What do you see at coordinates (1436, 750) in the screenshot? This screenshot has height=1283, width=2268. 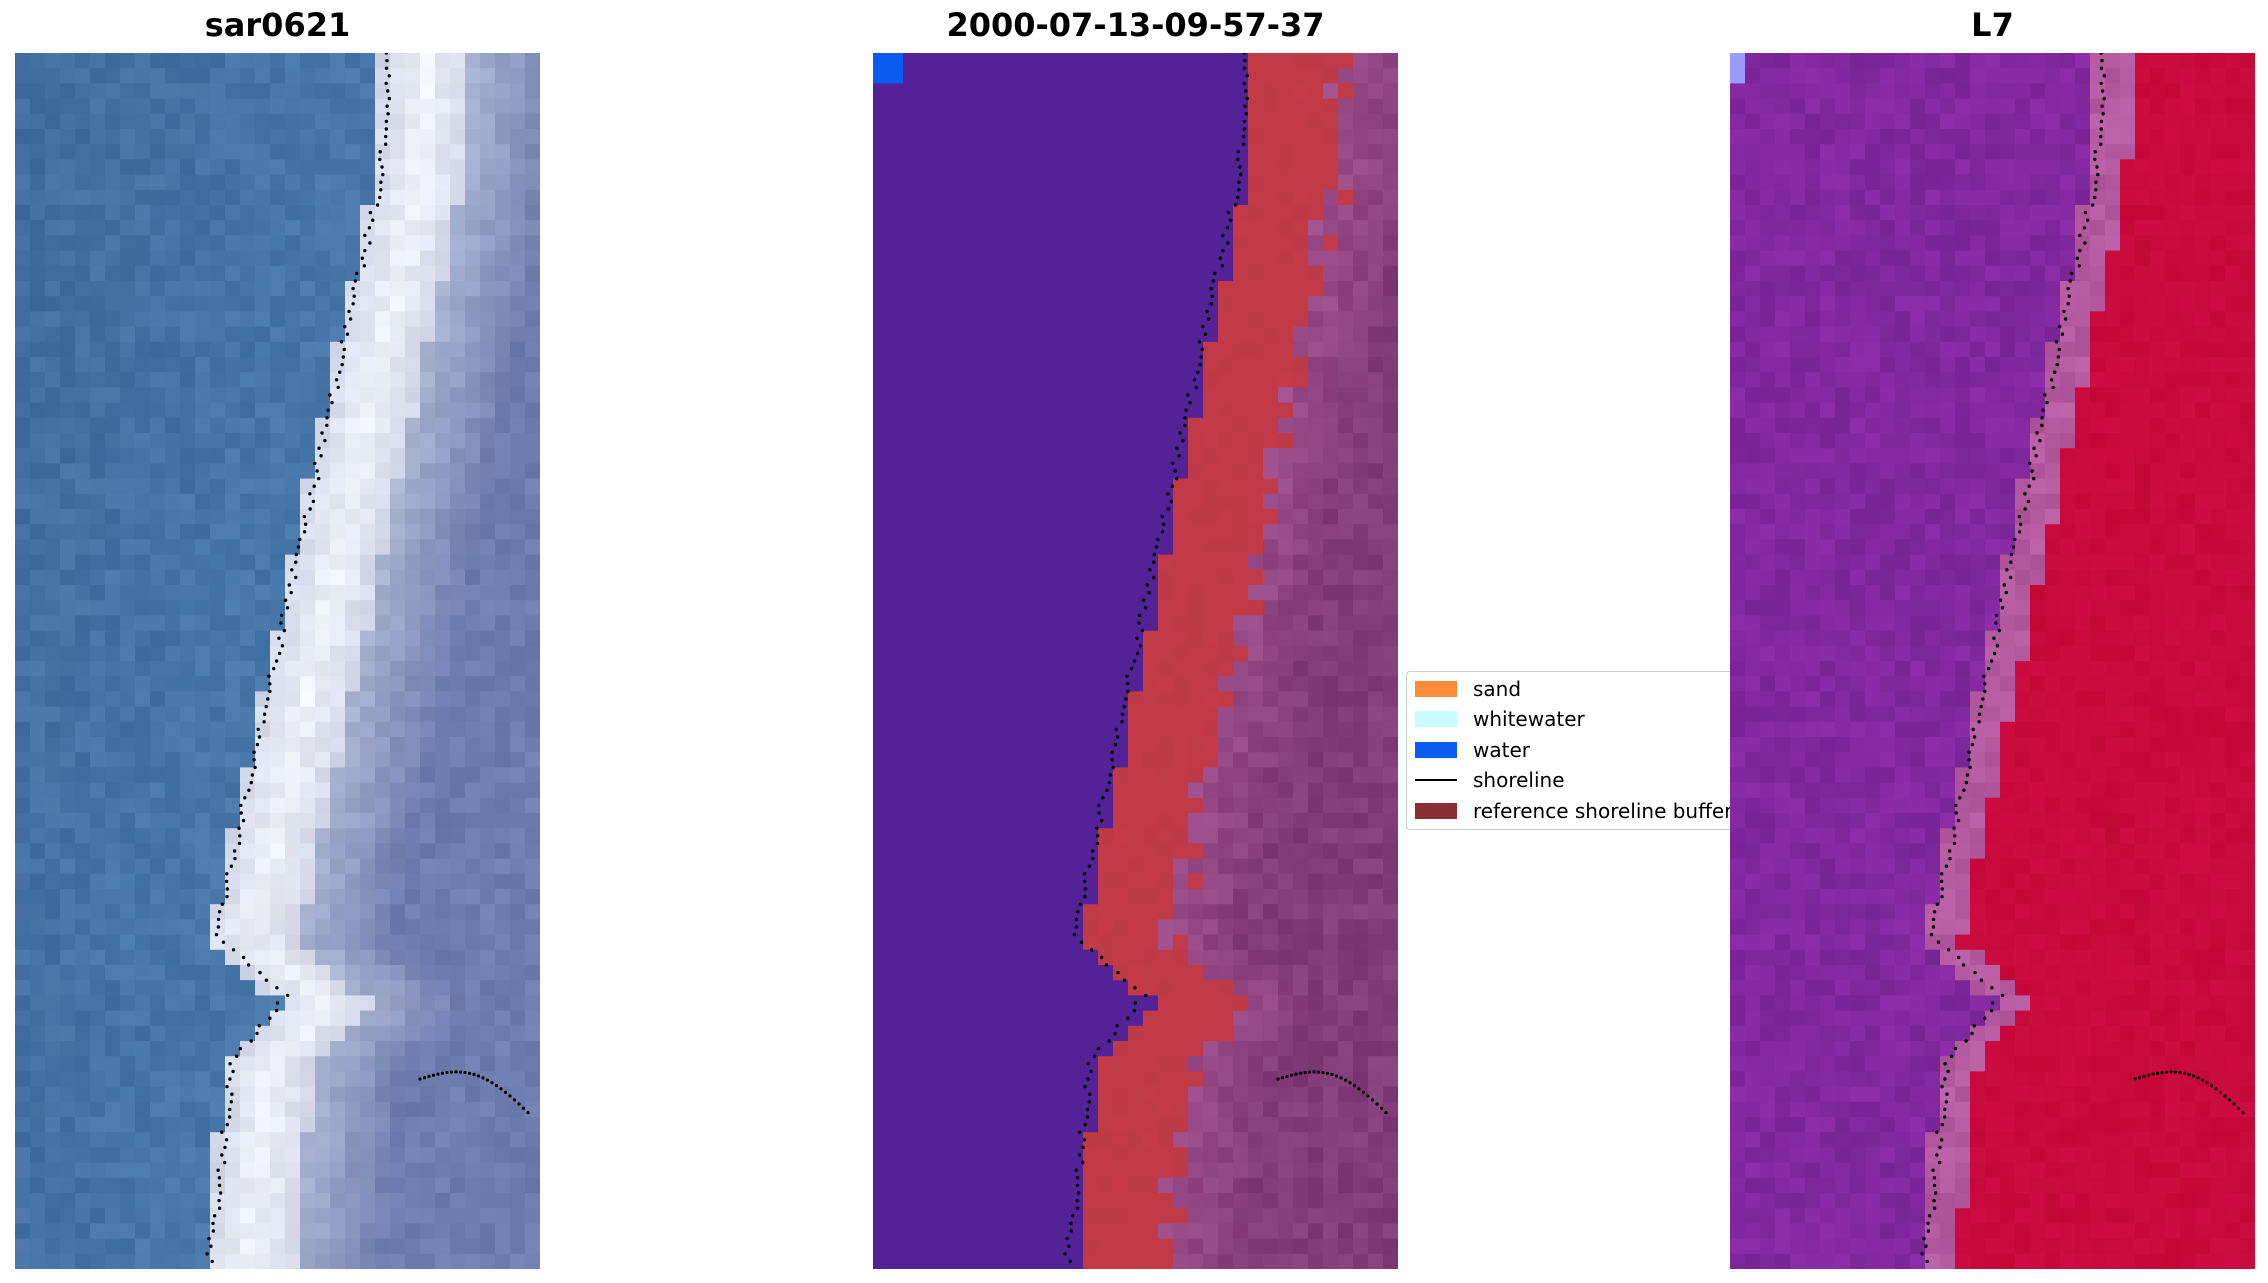 I see `legend-swatch-water` at bounding box center [1436, 750].